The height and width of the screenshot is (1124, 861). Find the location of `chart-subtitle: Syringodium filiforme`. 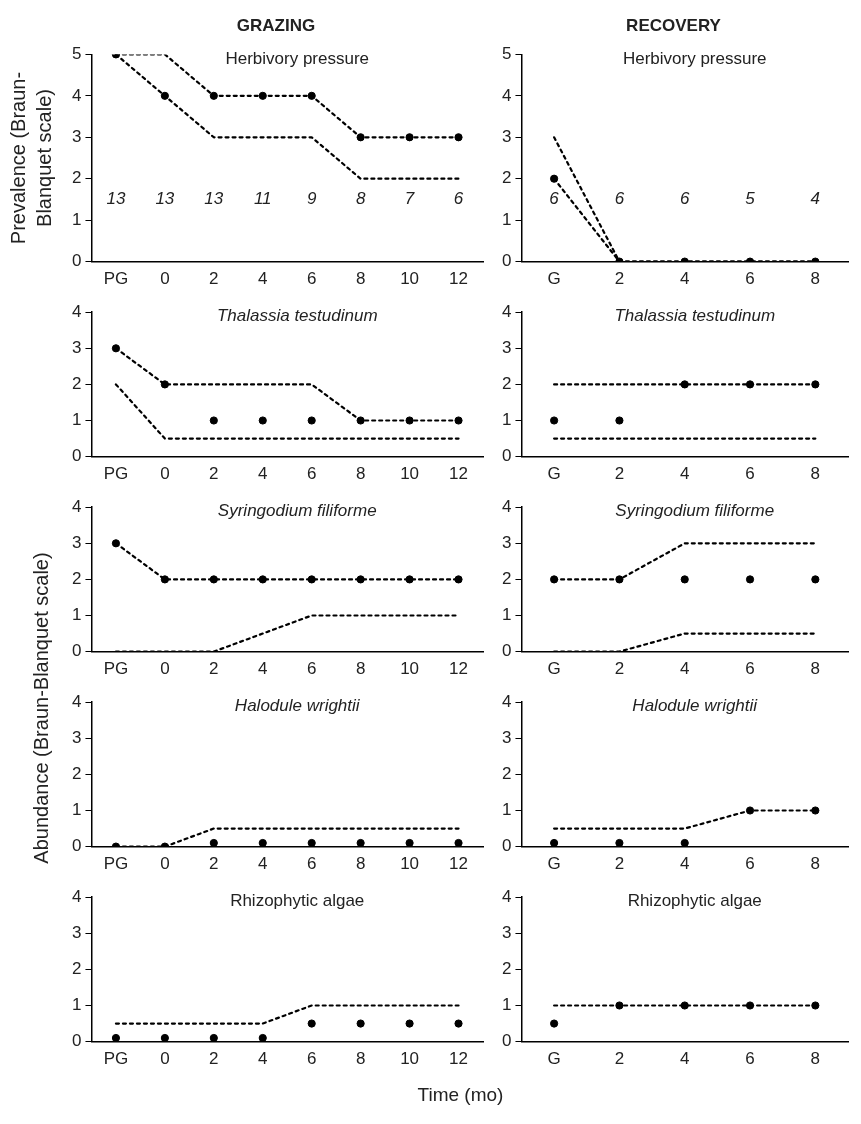

chart-subtitle: Syringodium filiforme is located at coordinates (695, 511).